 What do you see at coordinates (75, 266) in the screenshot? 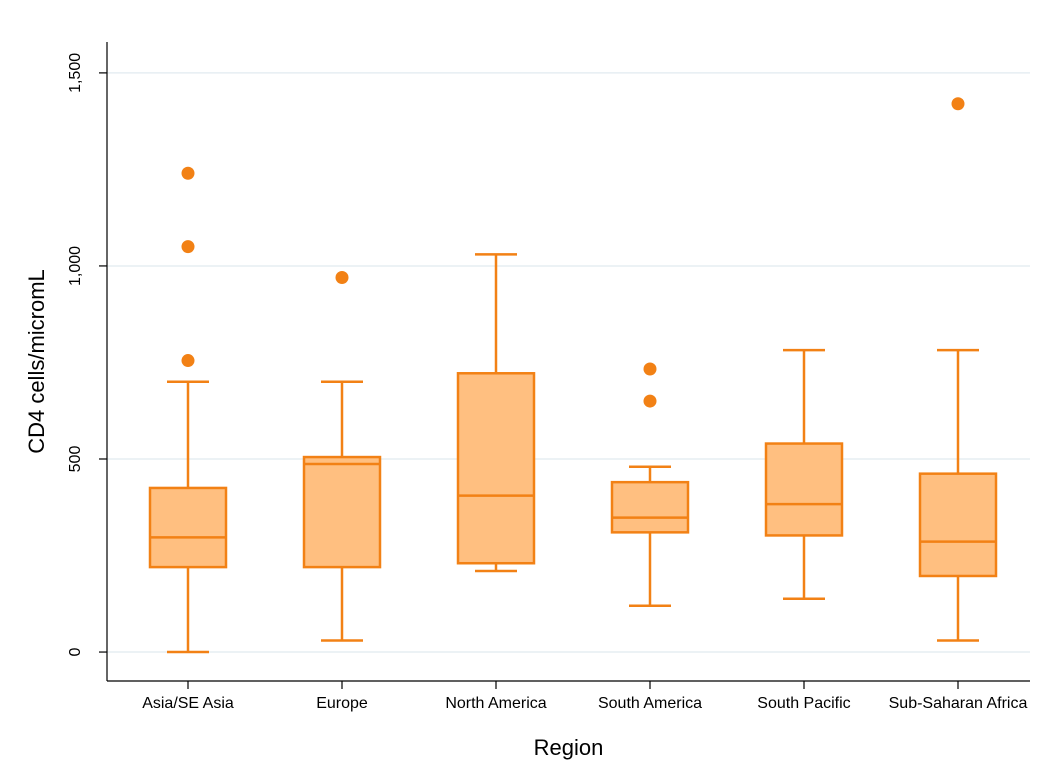
I see `y-tick-label: 1,000` at bounding box center [75, 266].